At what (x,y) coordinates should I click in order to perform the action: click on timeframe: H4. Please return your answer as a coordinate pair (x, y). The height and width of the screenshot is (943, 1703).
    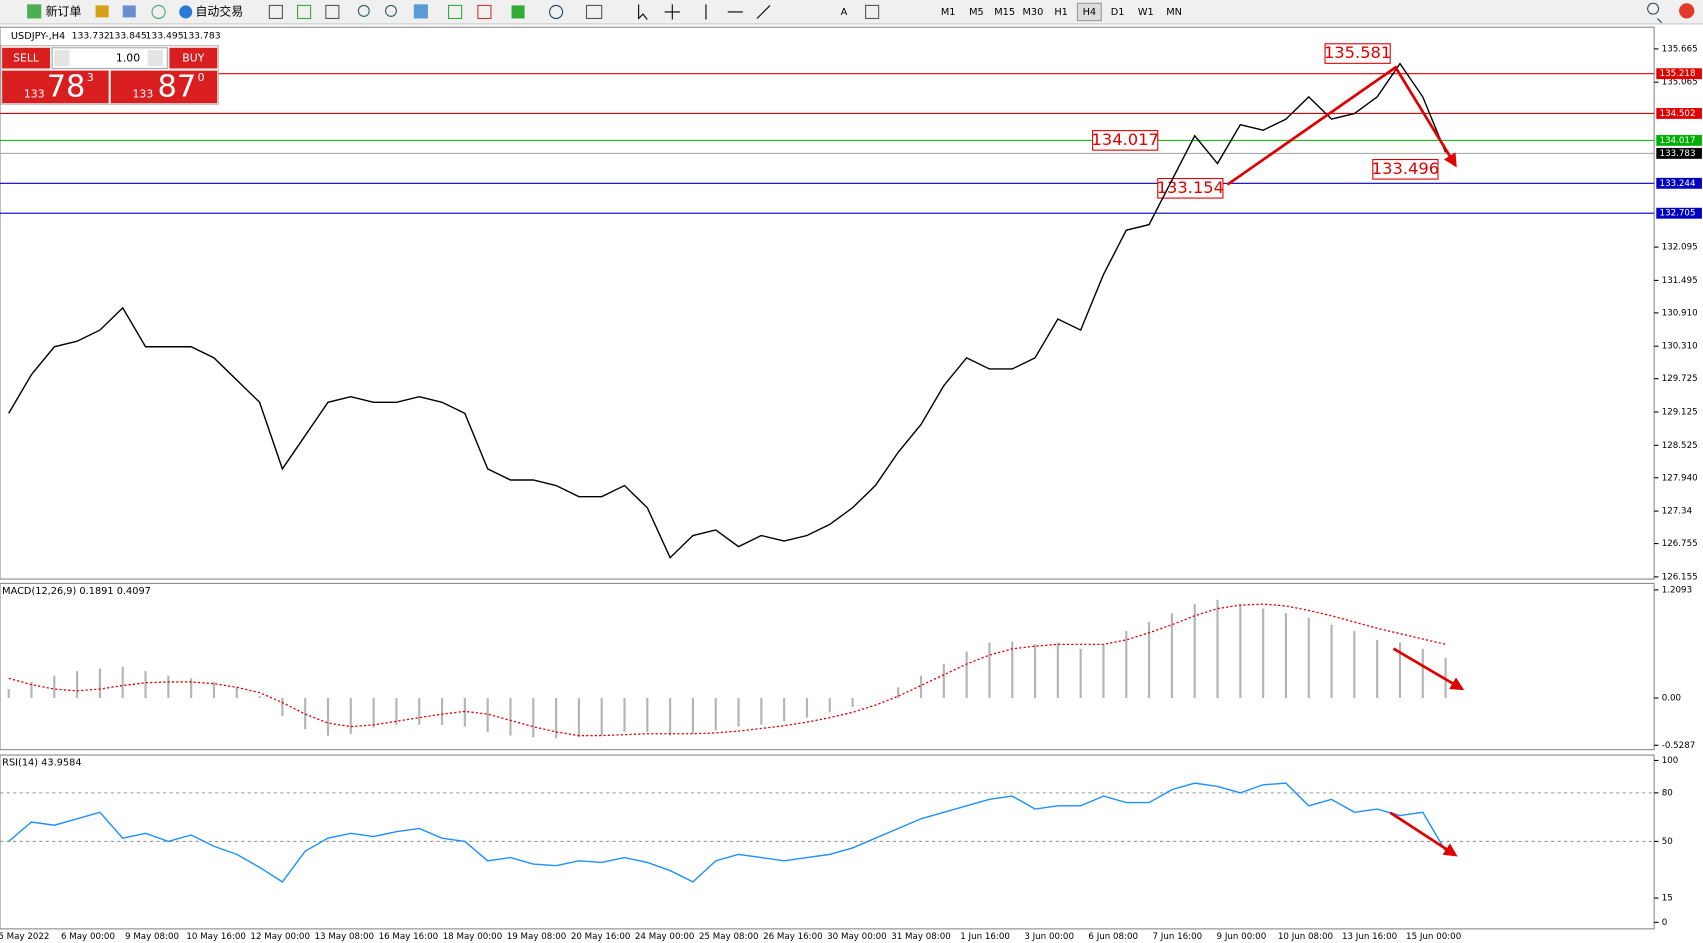
    Looking at the image, I should click on (1090, 12).